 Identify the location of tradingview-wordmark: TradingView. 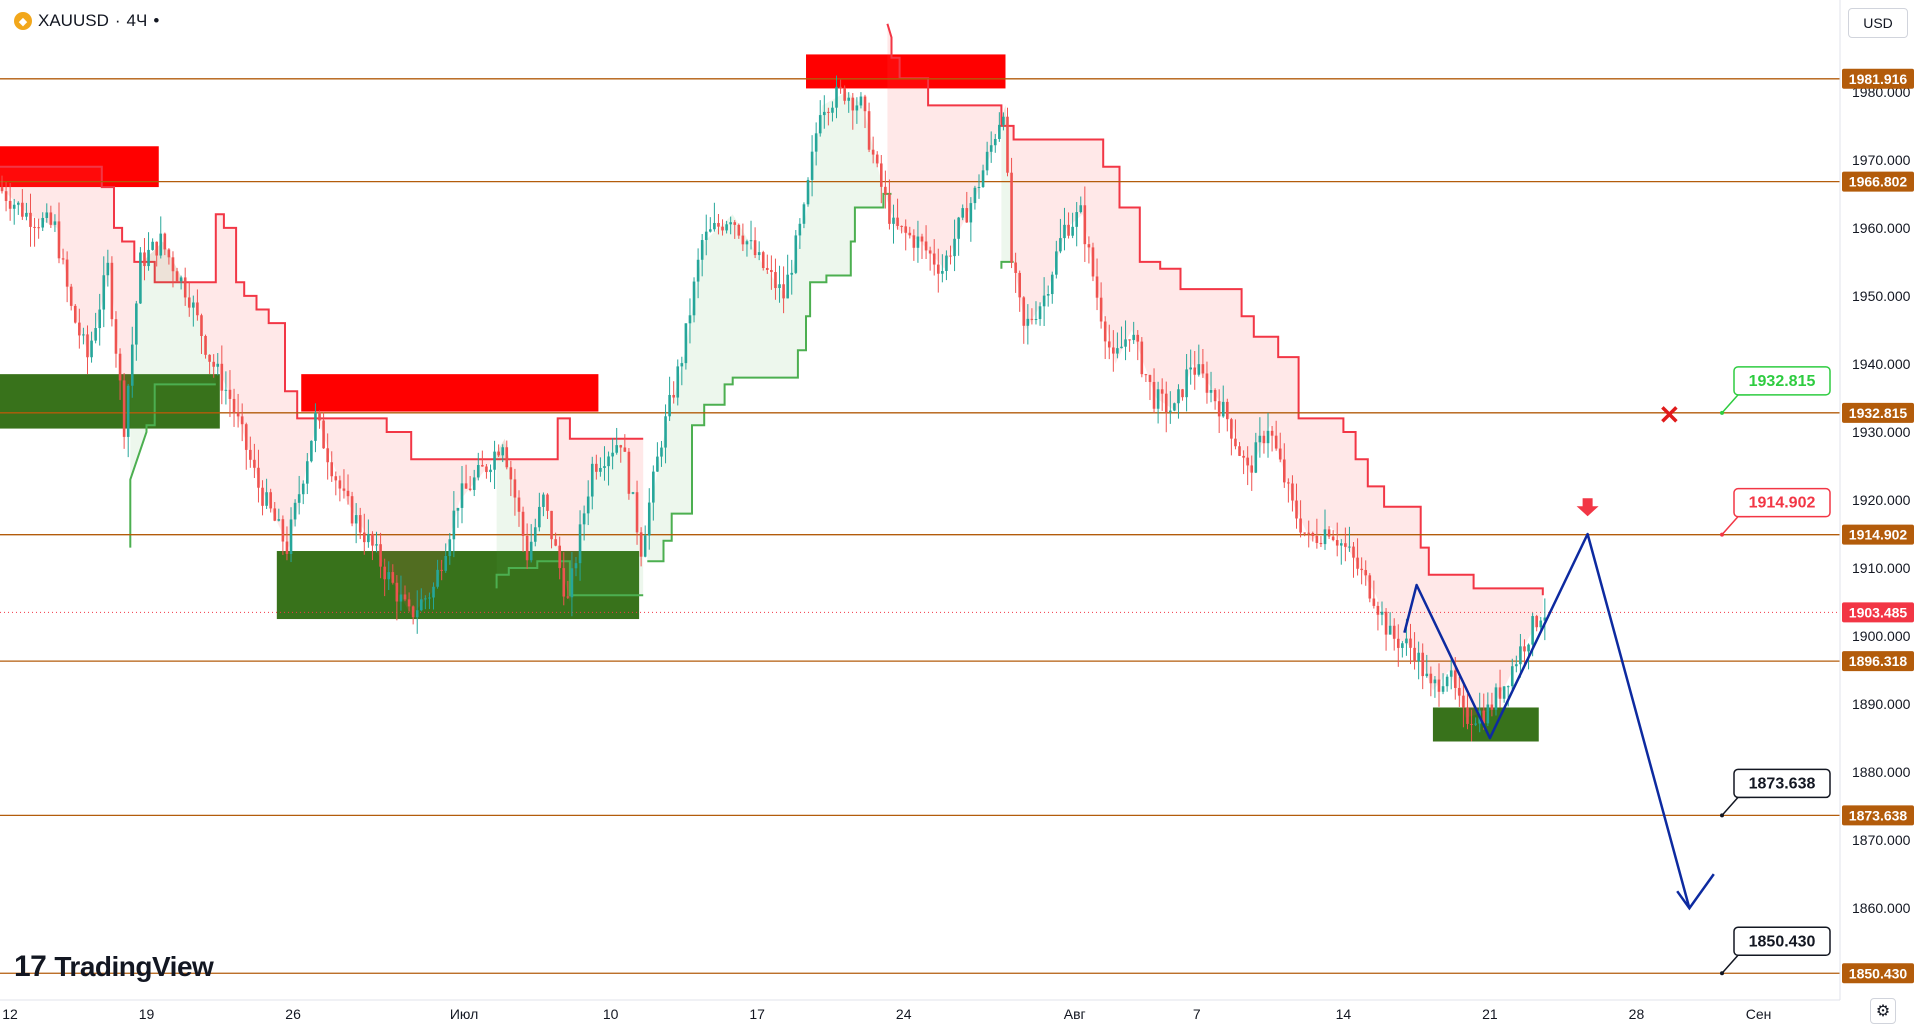
(134, 966).